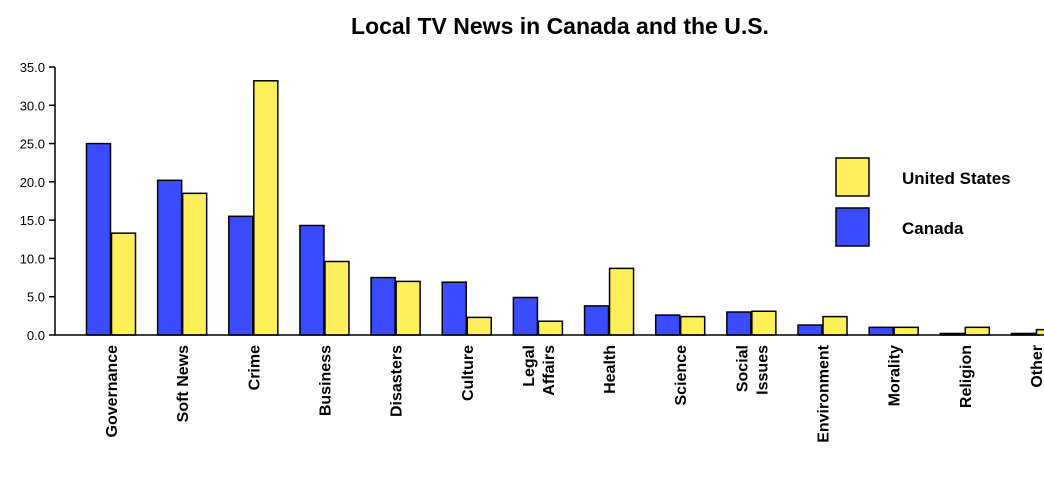 This screenshot has height=492, width=1044. What do you see at coordinates (468, 373) in the screenshot?
I see `x-tick-label: Culture` at bounding box center [468, 373].